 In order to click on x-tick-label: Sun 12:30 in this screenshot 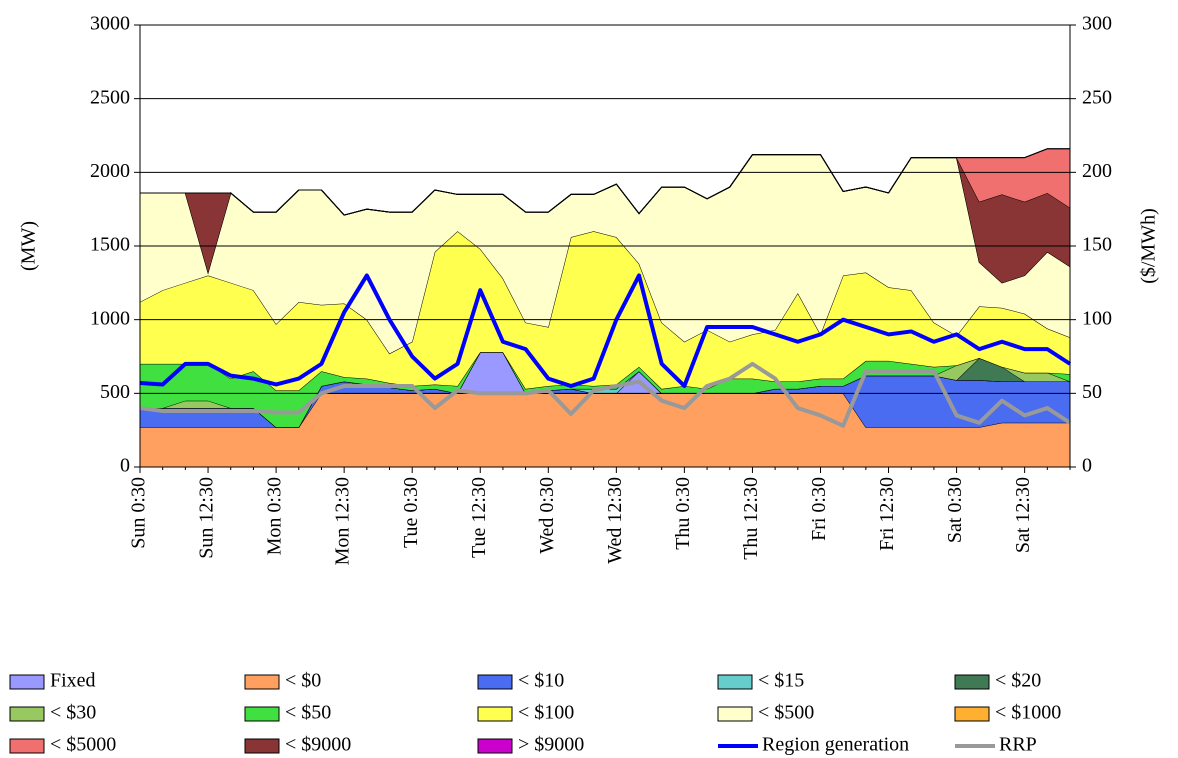, I will do `click(207, 518)`.